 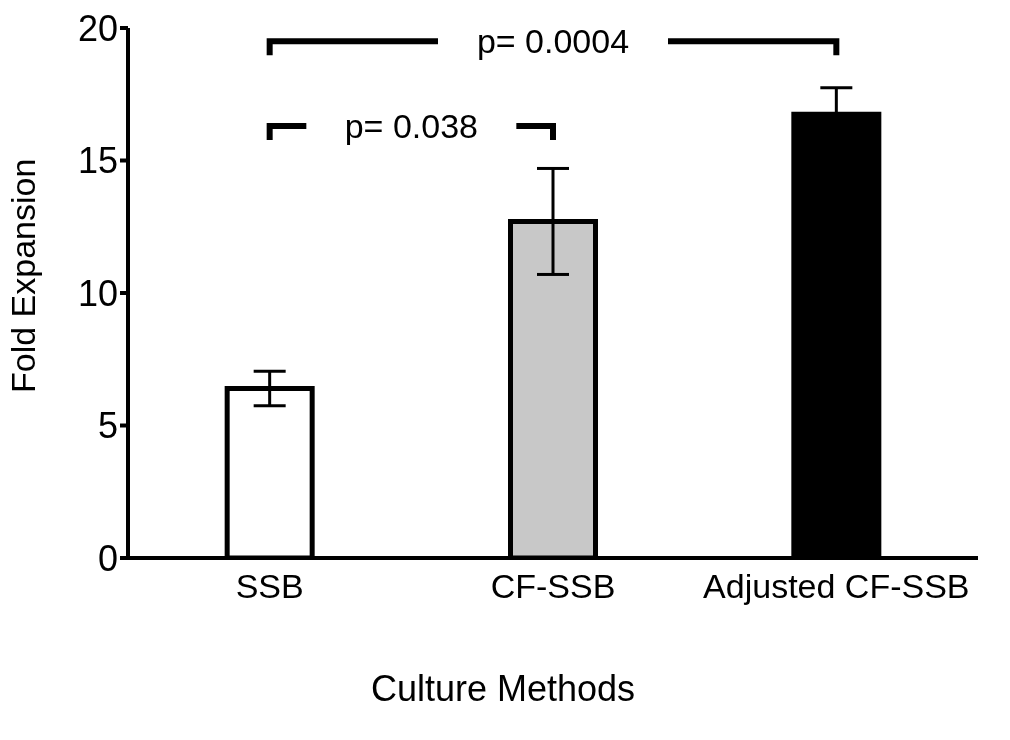 I want to click on annotation: p= 0.0004, so click(x=553, y=41).